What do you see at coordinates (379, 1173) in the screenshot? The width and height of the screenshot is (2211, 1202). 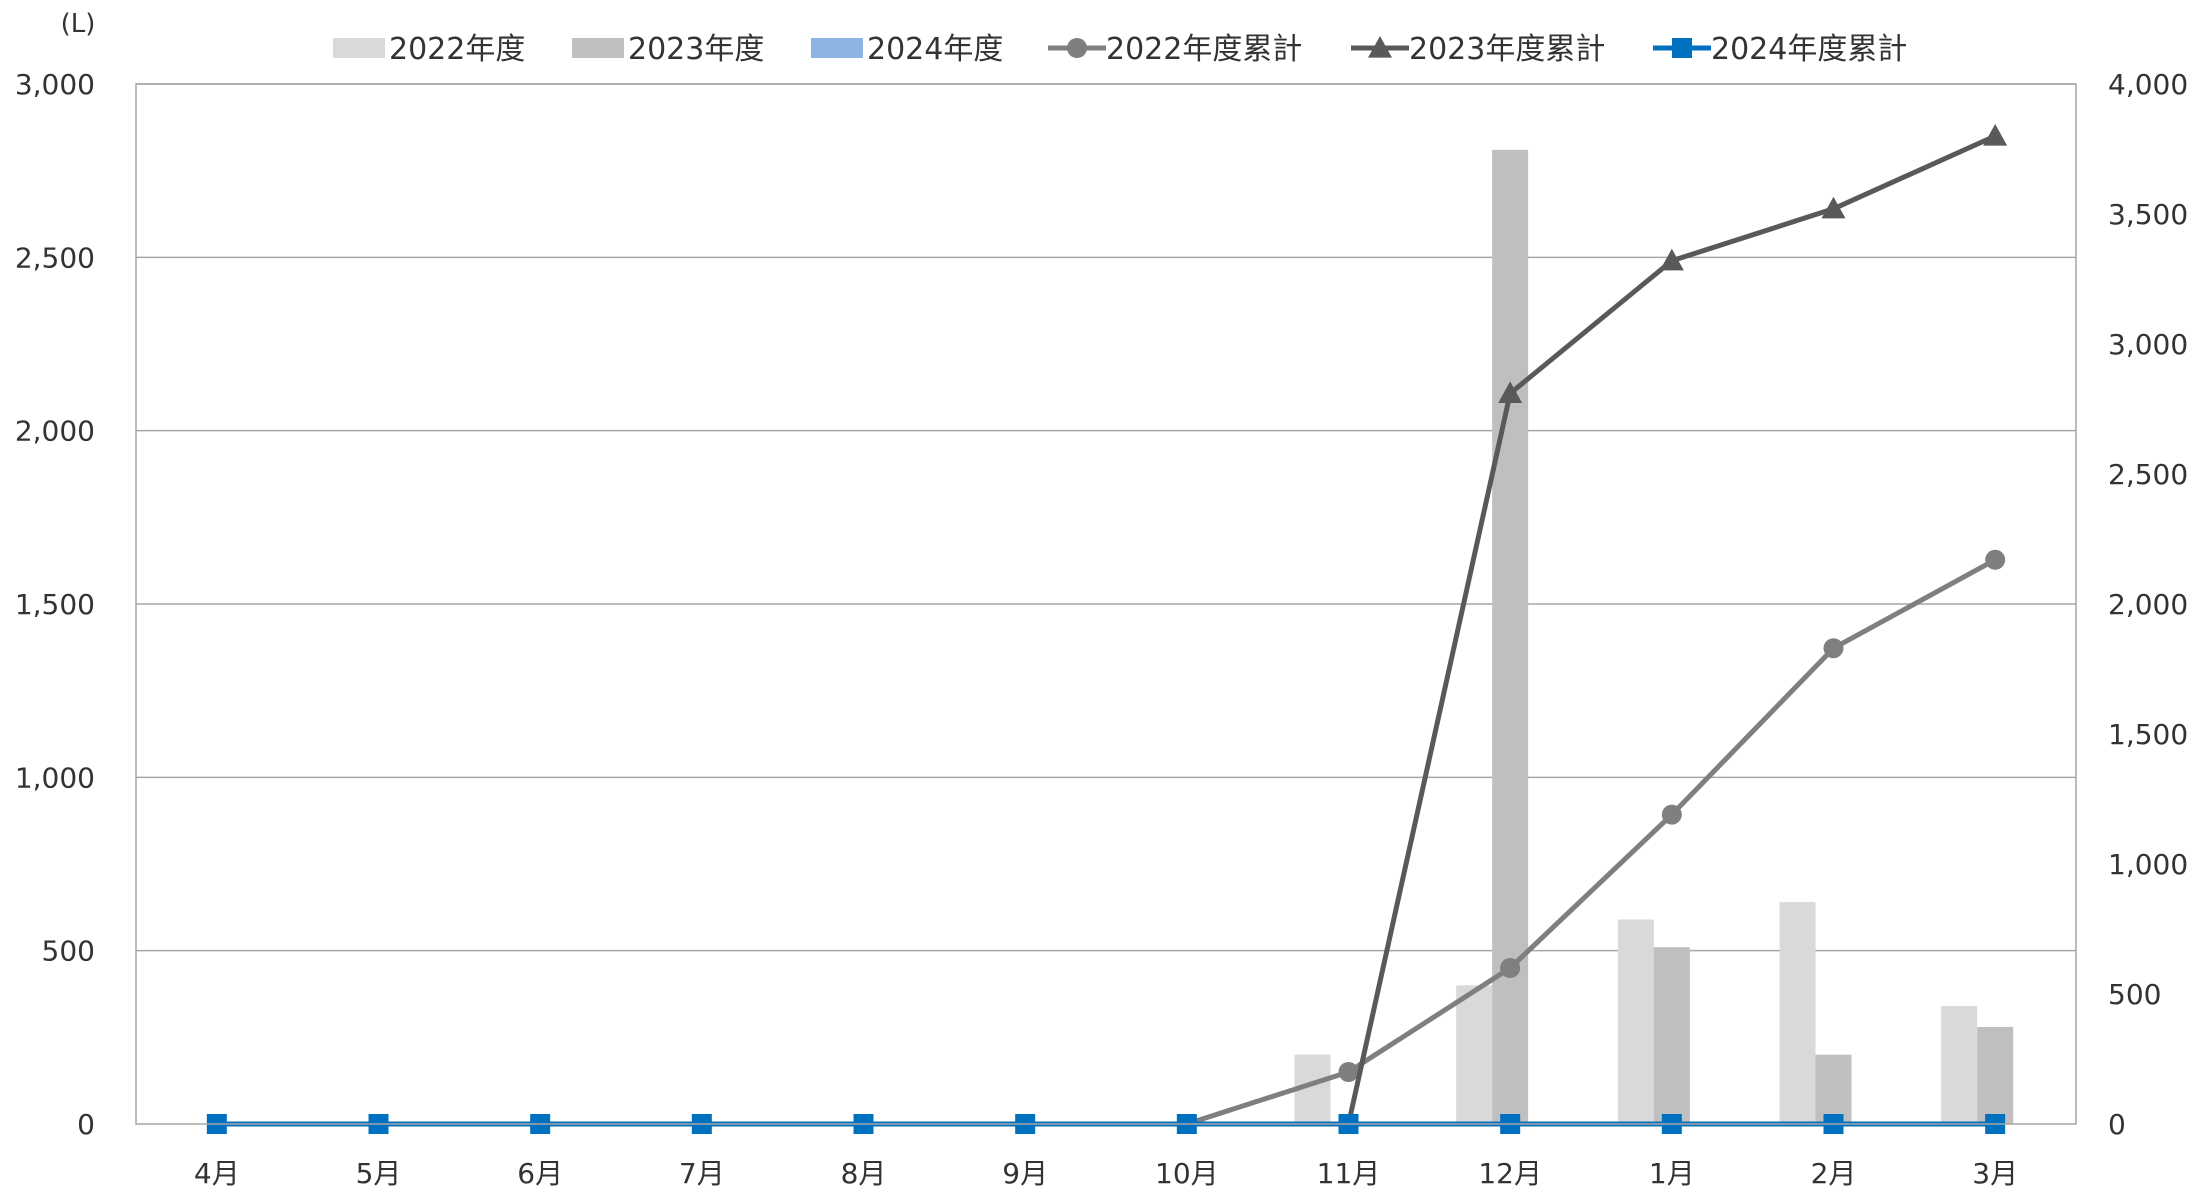 I see `x-tick-label: 5月` at bounding box center [379, 1173].